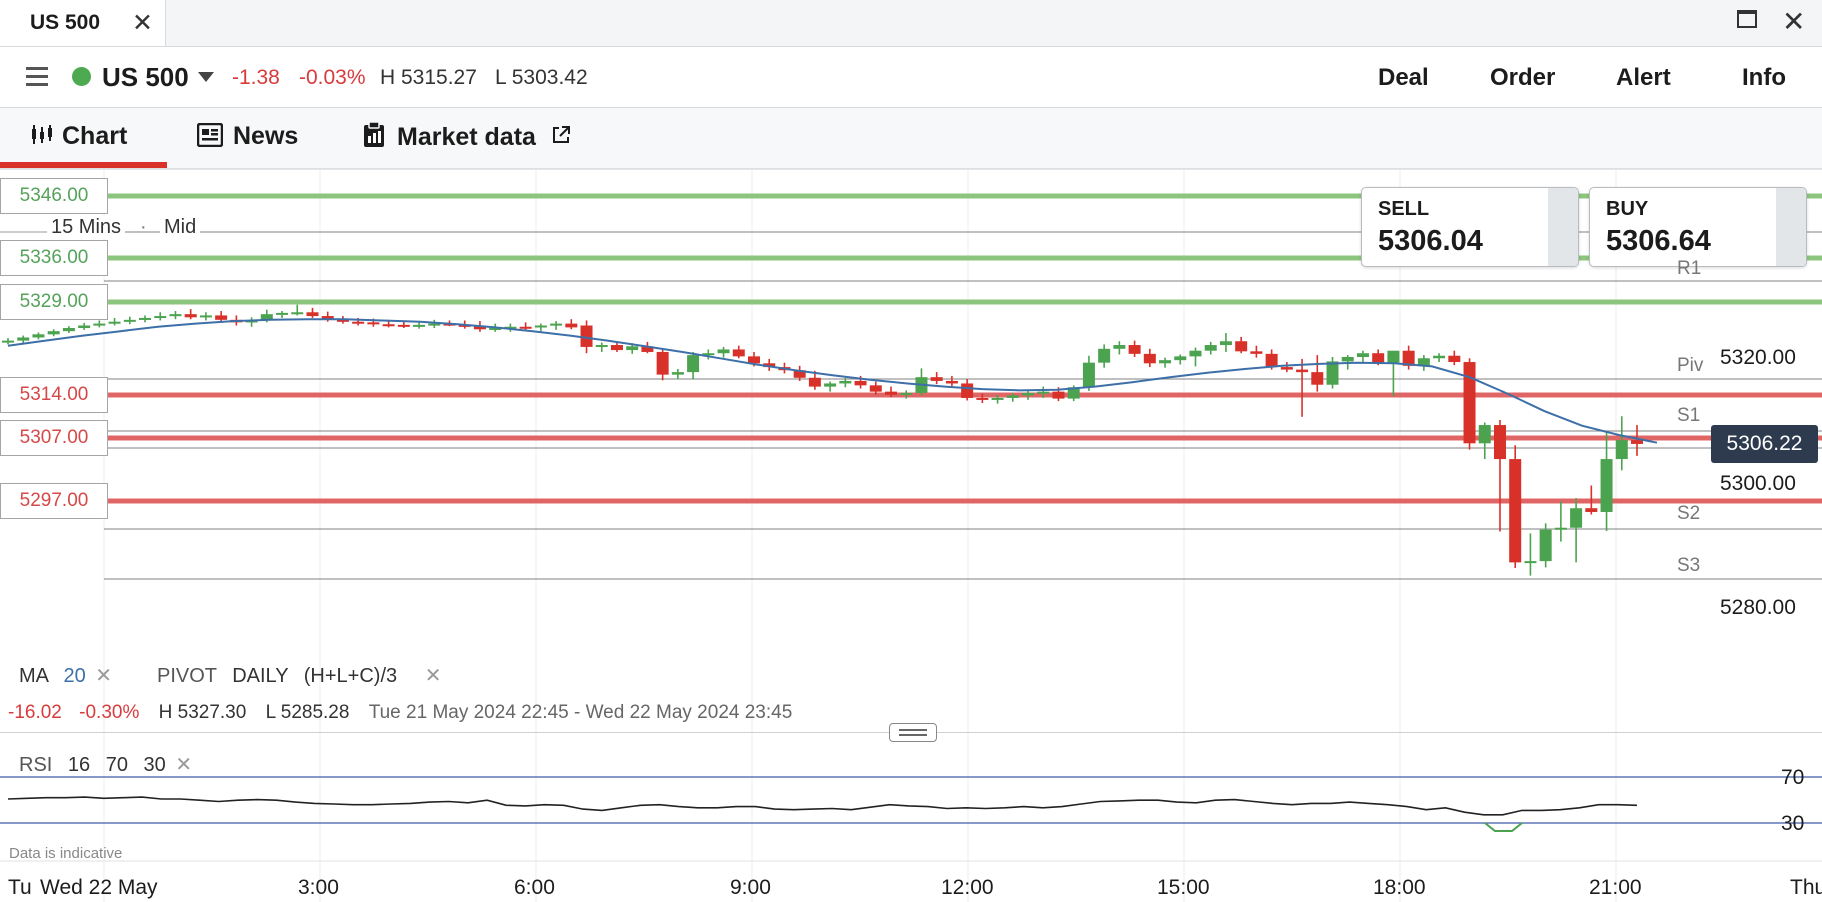 Image resolution: width=1822 pixels, height=902 pixels. I want to click on alert-level-label: 5314.00, so click(54, 395).